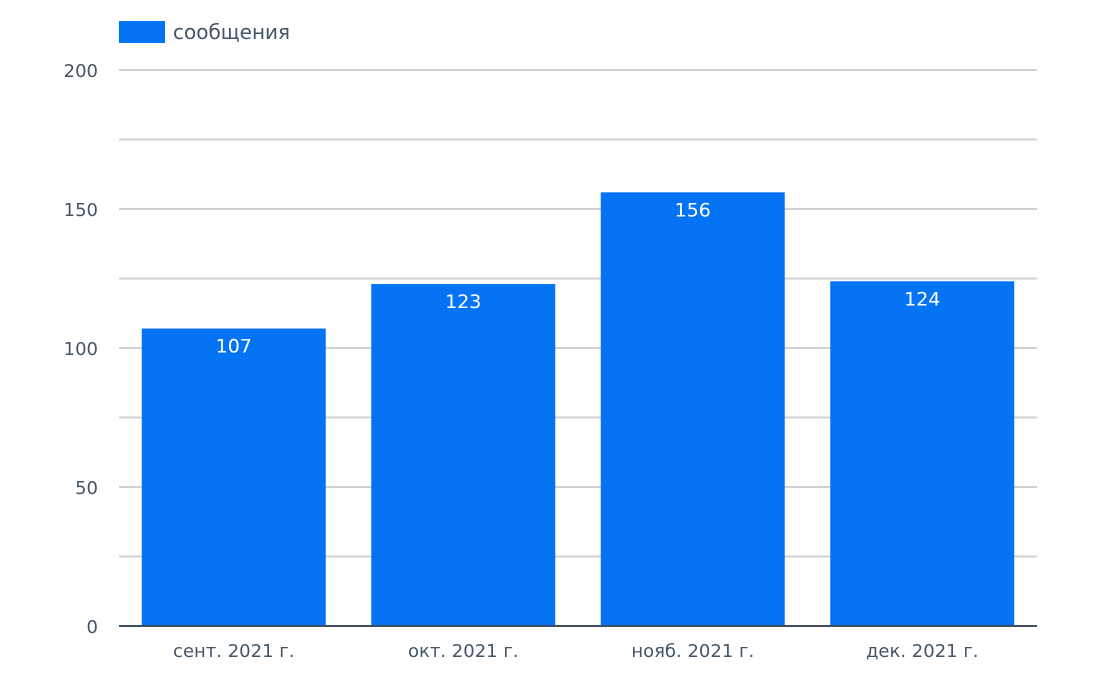 This screenshot has width=1110, height=682. Describe the element at coordinates (81, 210) in the screenshot. I see `y-tick-label: 150` at that location.